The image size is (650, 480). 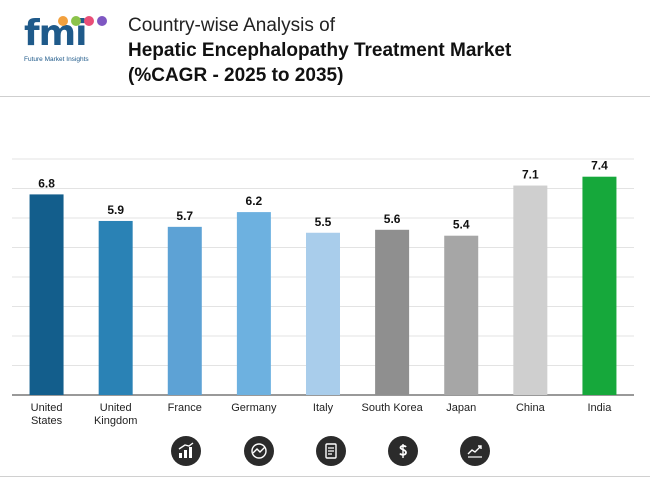 I want to click on bar-germany, so click(x=253, y=303).